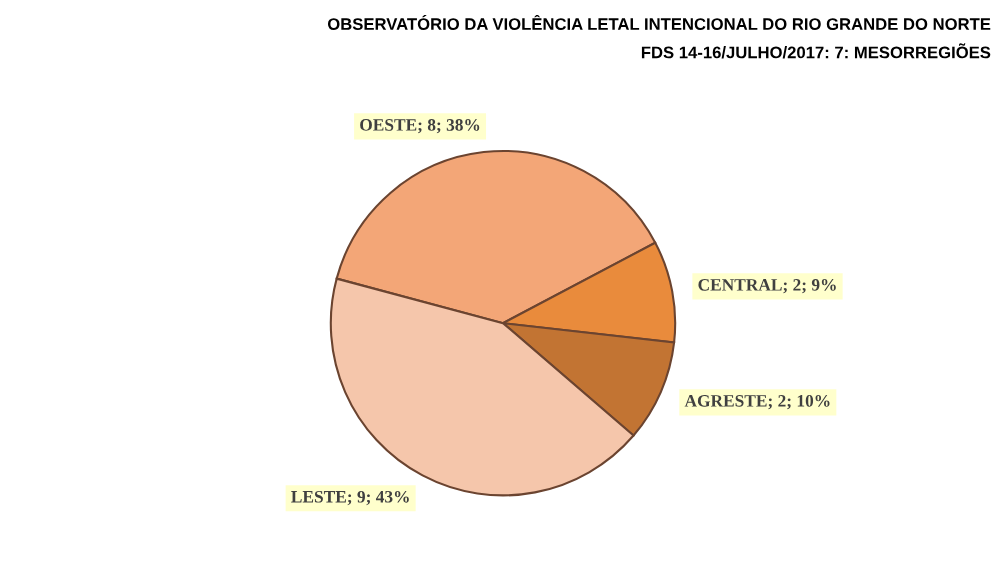 The width and height of the screenshot is (1006, 567). What do you see at coordinates (350, 498) in the screenshot?
I see `slice-label: LESTE; 9; 43%` at bounding box center [350, 498].